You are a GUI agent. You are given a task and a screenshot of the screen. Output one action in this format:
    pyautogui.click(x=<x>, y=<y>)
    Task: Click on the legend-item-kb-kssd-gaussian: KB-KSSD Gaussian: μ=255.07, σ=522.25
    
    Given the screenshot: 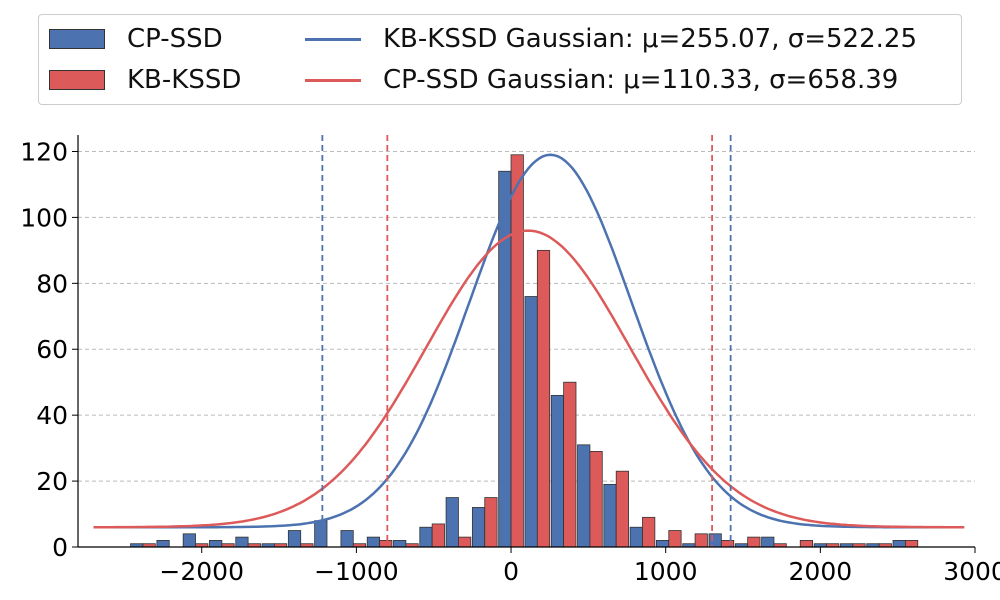 What is the action you would take?
    pyautogui.click(x=611, y=39)
    